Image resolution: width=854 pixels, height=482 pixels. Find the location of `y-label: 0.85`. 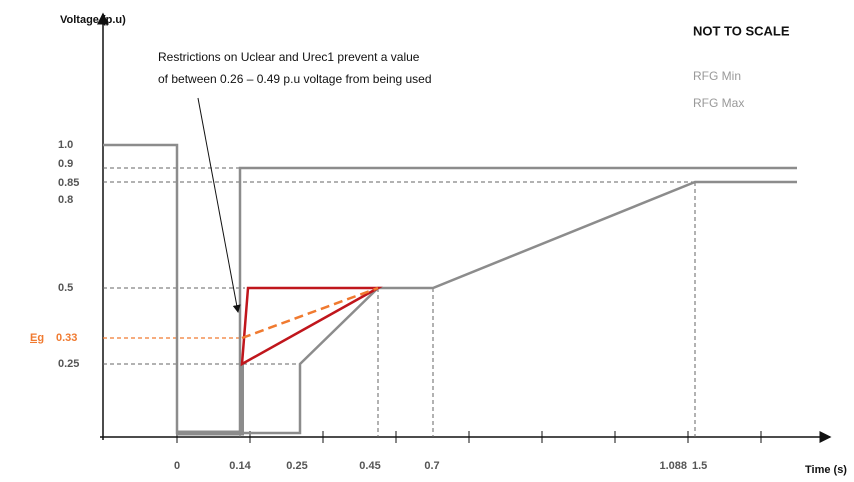

y-label: 0.85 is located at coordinates (68, 183).